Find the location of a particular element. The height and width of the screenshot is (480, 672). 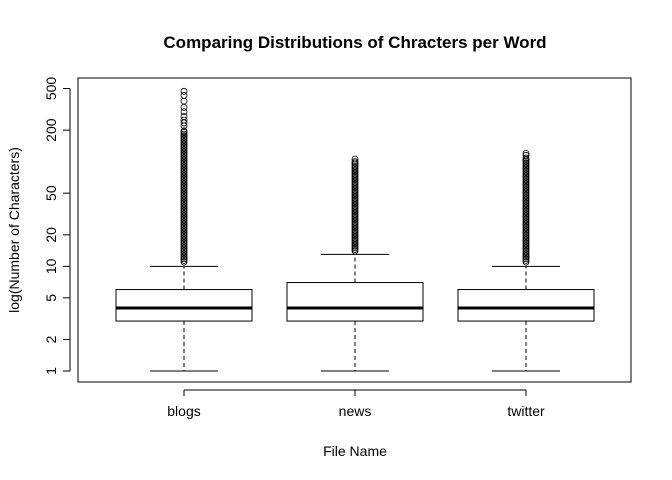

y-tick-label: 1 is located at coordinates (51, 371).